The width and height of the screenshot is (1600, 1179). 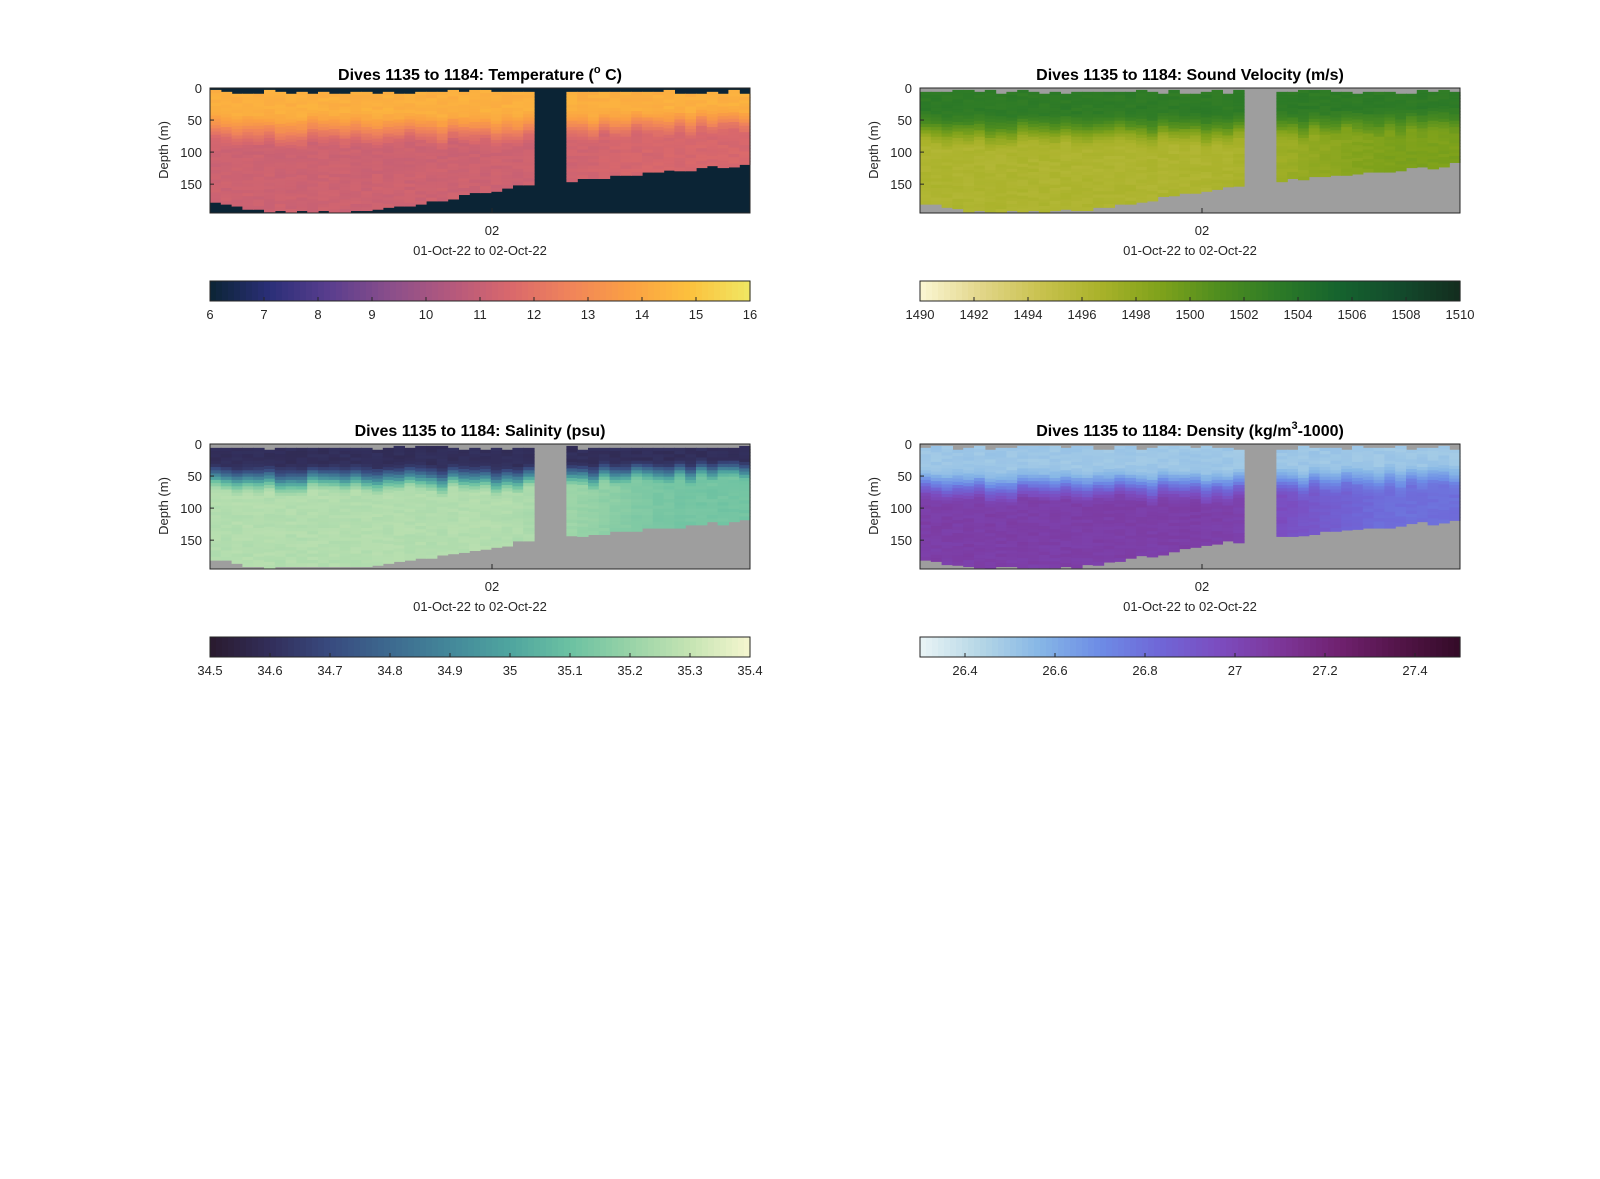 What do you see at coordinates (426, 314) in the screenshot?
I see `colorbar-tick-label: 10` at bounding box center [426, 314].